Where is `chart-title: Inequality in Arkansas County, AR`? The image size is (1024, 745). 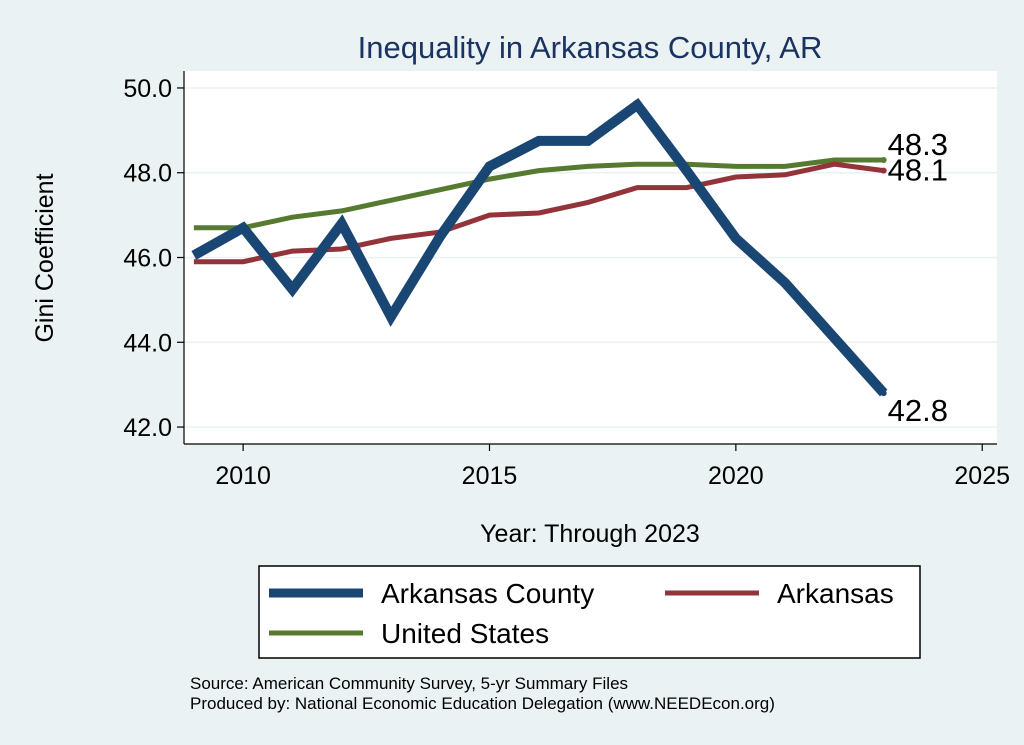 chart-title: Inequality in Arkansas County, AR is located at coordinates (590, 47).